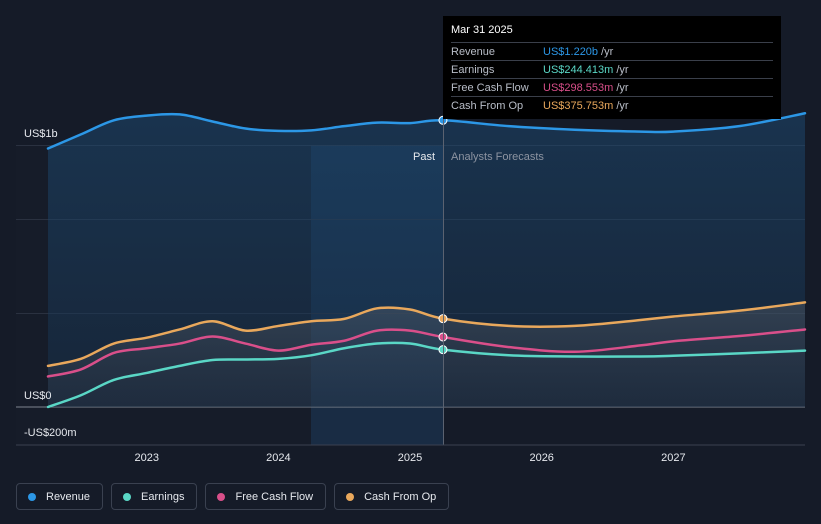  What do you see at coordinates (541, 458) in the screenshot?
I see `x-tick-label: 2026` at bounding box center [541, 458].